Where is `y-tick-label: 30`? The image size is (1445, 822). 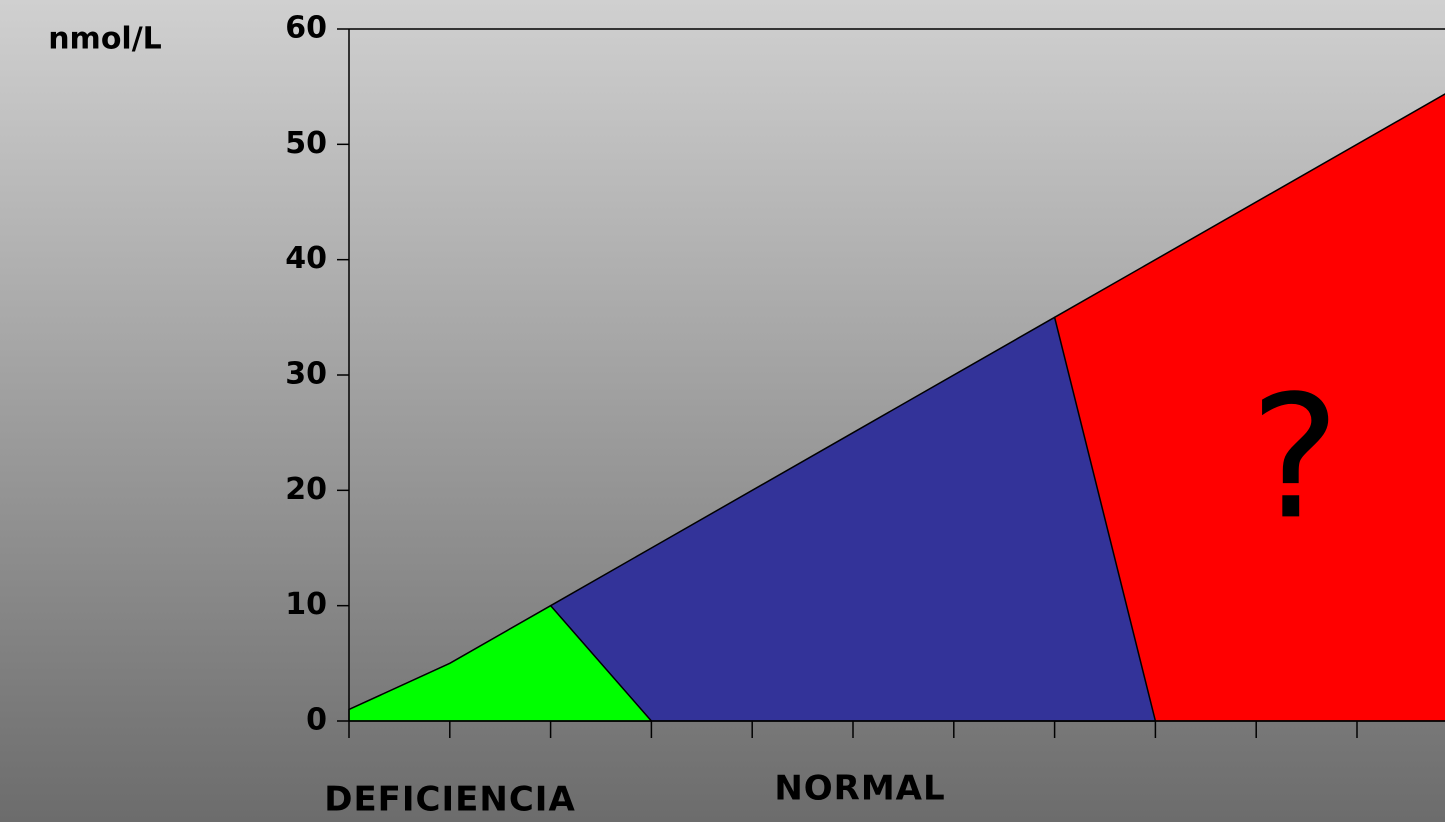 y-tick-label: 30 is located at coordinates (306, 374).